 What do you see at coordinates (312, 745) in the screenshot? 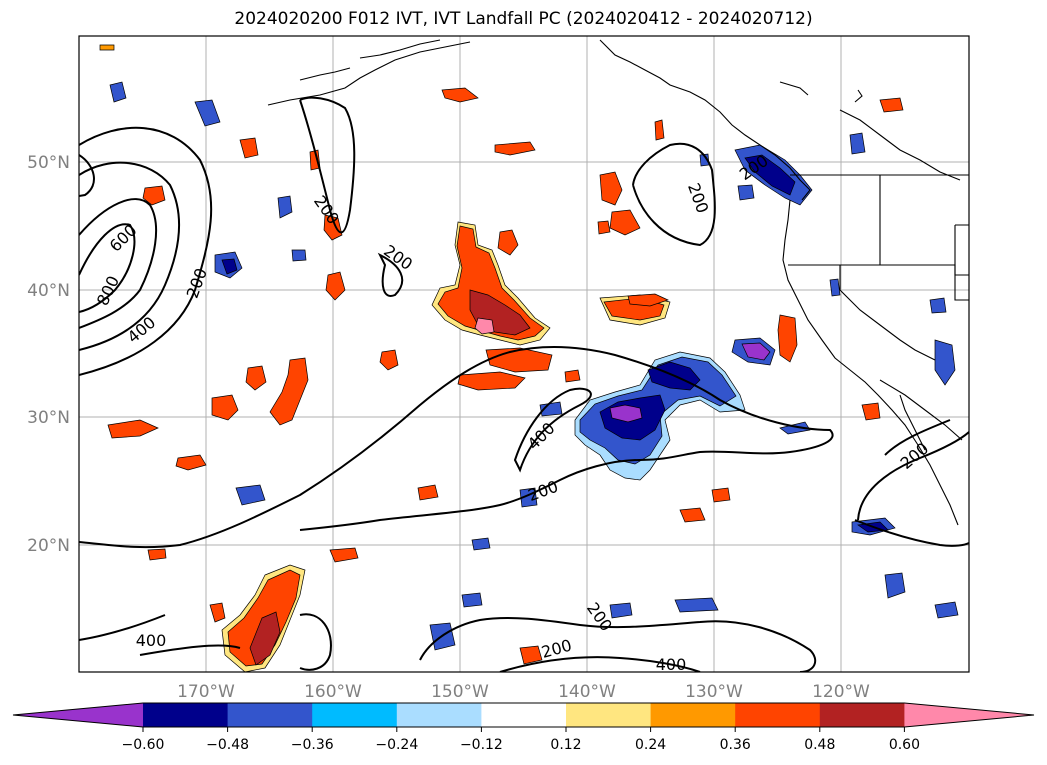
I see `colorbar-tick-label: −0.36` at bounding box center [312, 745].